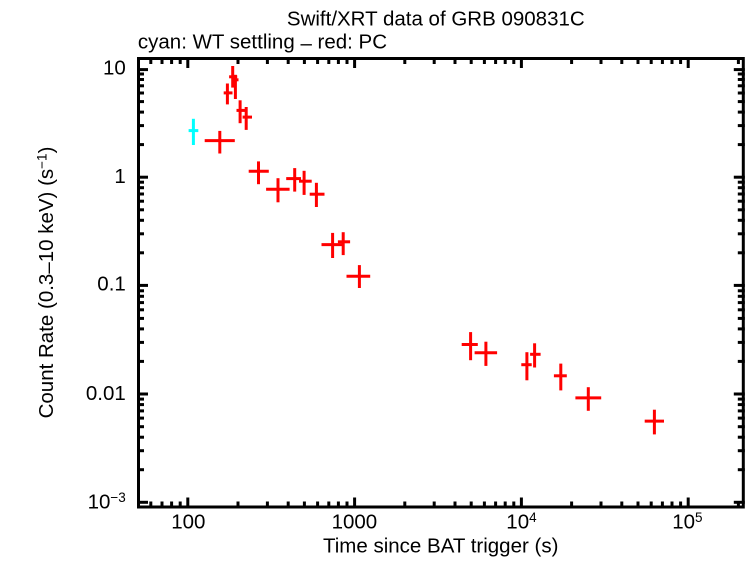  I want to click on svg-text: Count Rate (0.3–10 keV) (s−1), so click(47, 283).